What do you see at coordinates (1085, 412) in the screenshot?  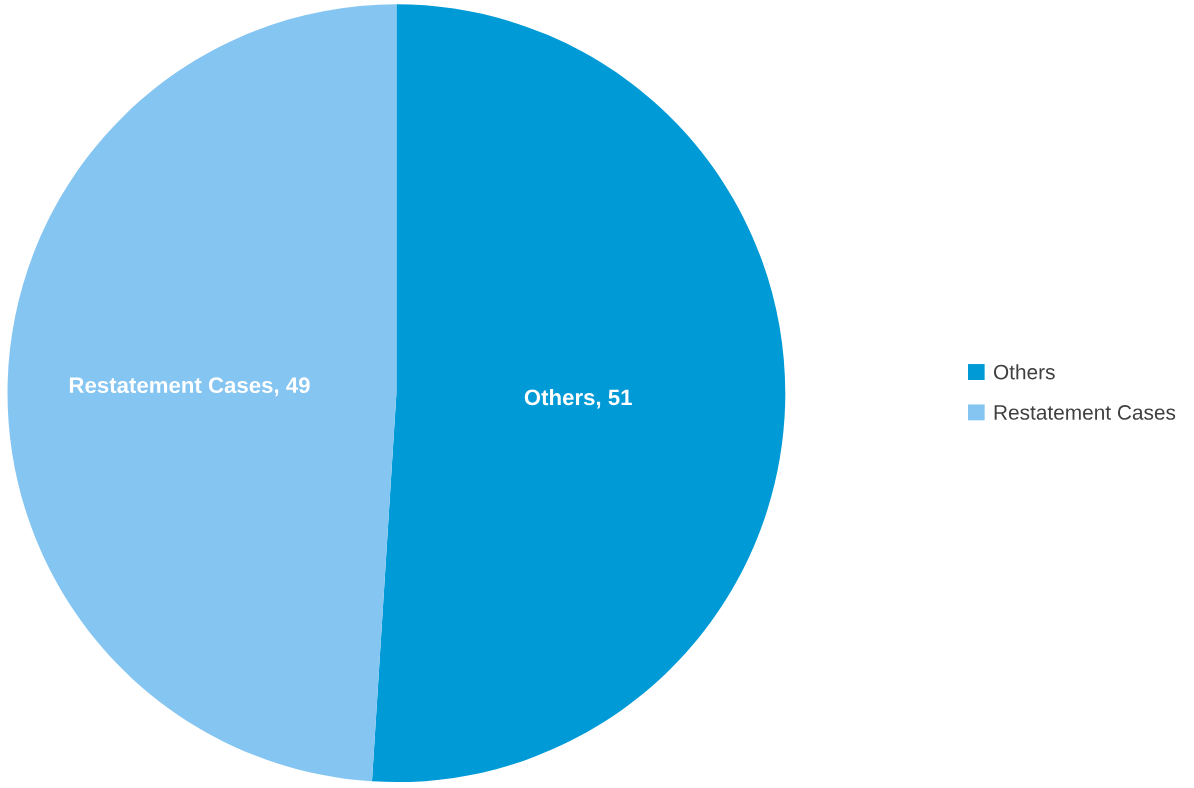 I see `legend-label: Restatement Cases` at bounding box center [1085, 412].